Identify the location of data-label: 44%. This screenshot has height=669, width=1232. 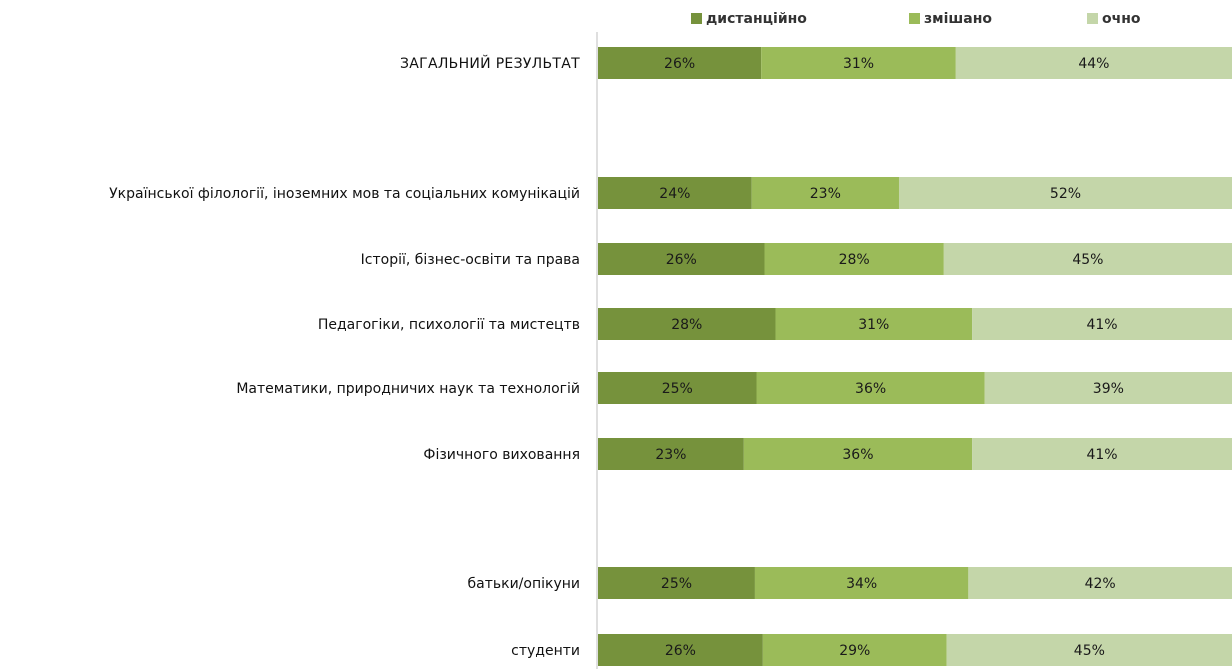
(1093, 64).